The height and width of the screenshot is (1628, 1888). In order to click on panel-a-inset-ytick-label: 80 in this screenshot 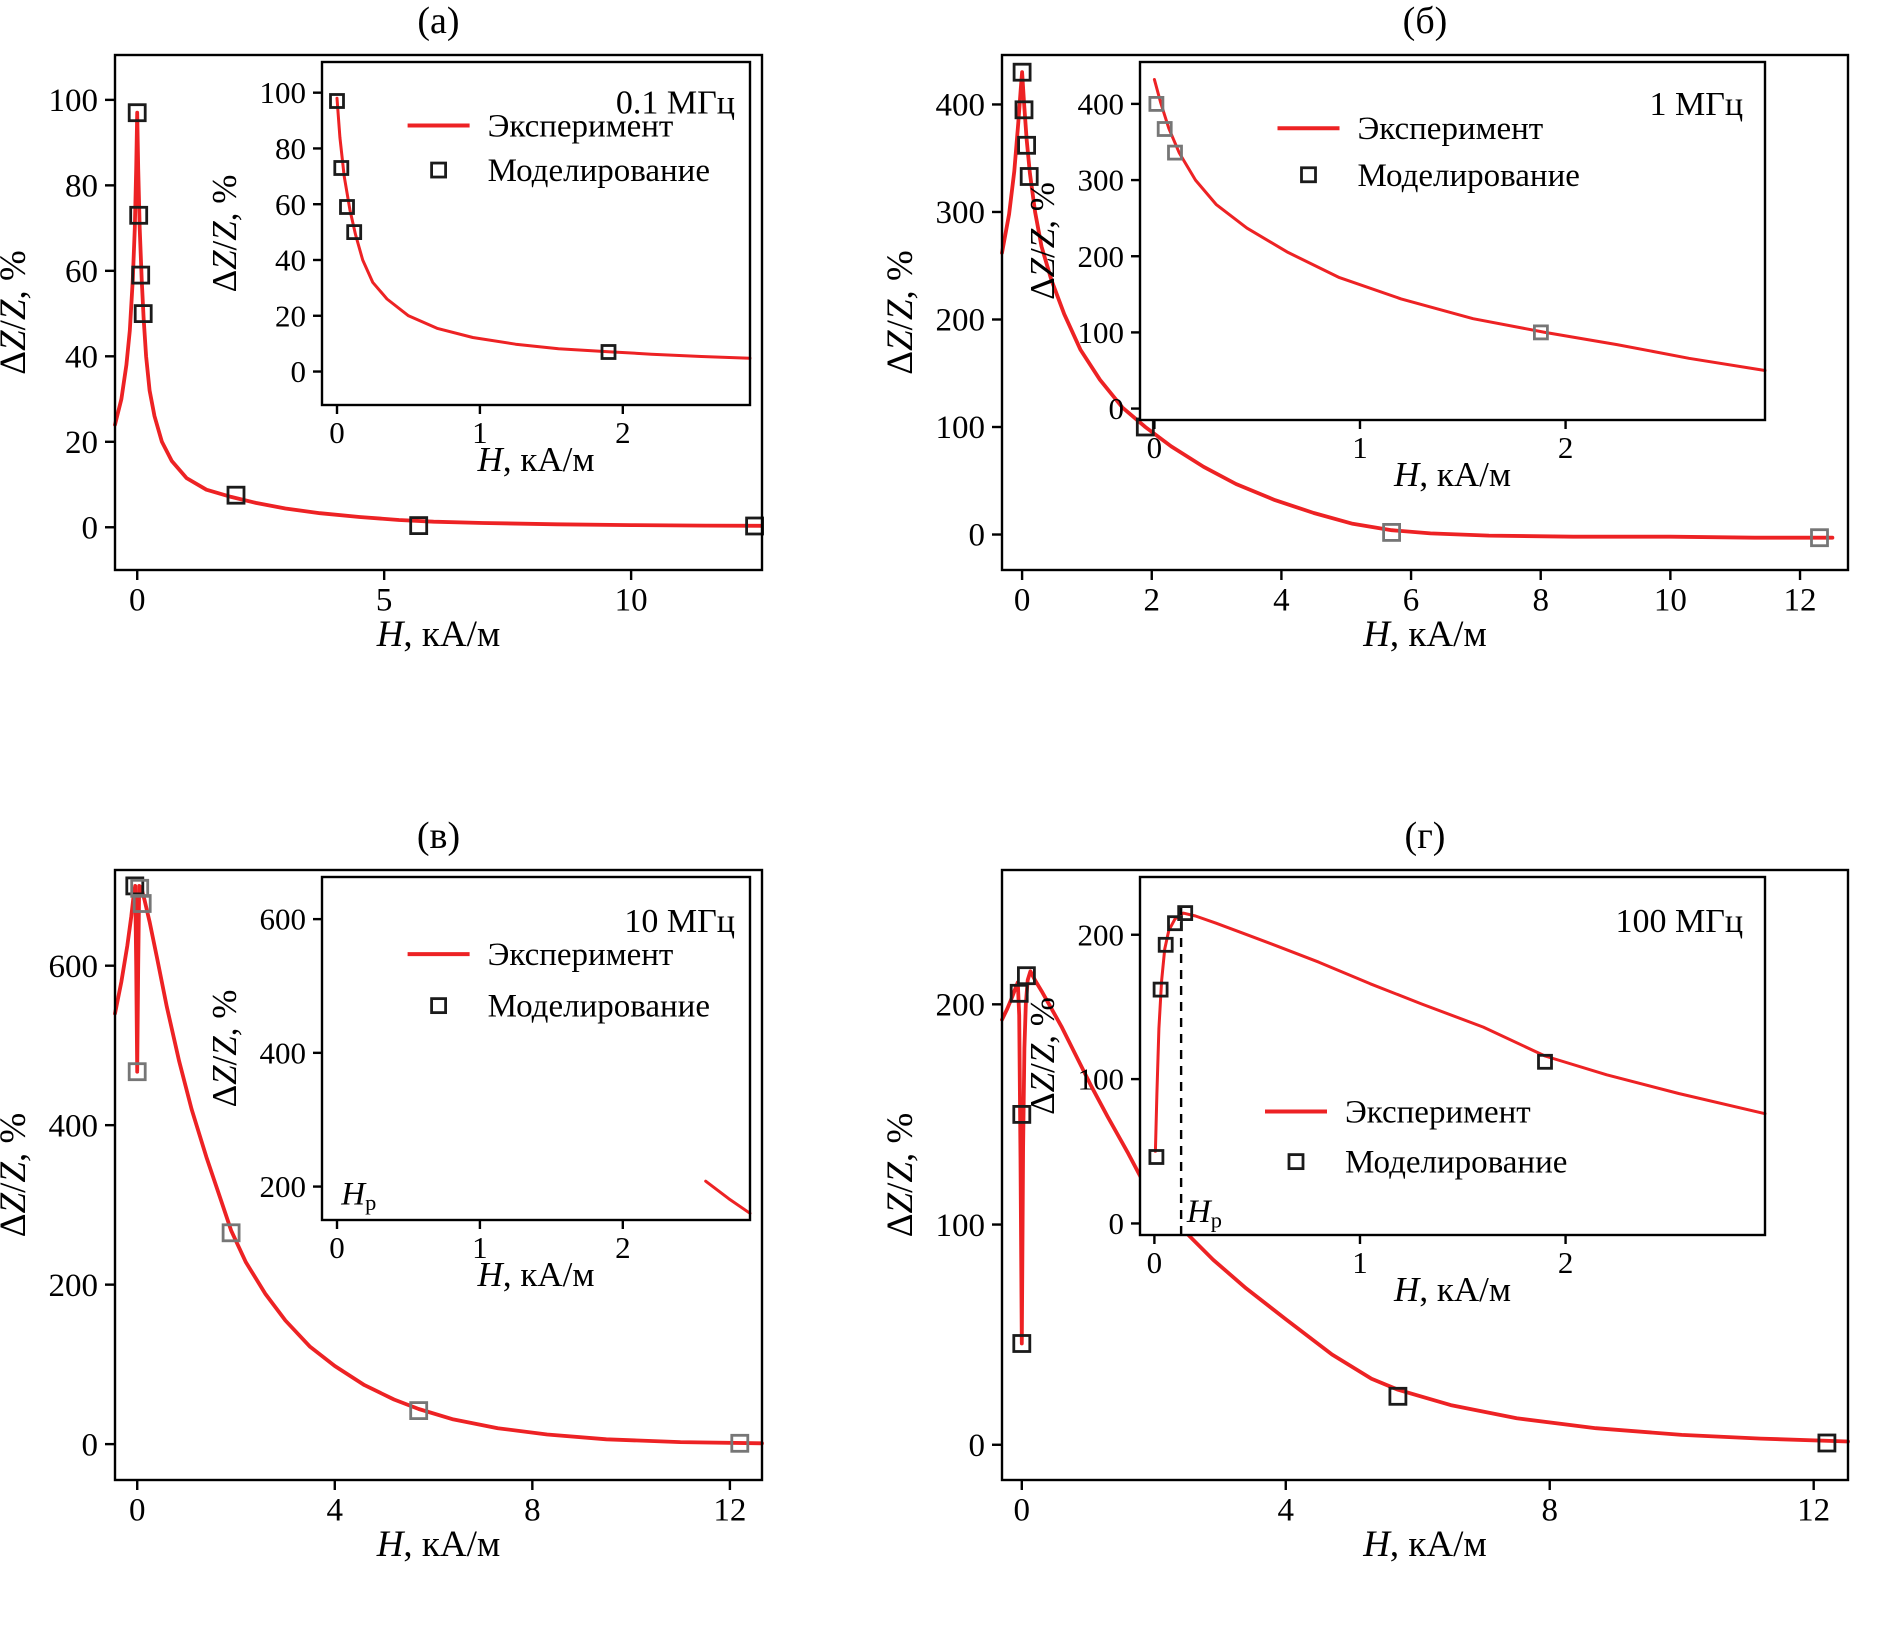, I will do `click(290, 148)`.